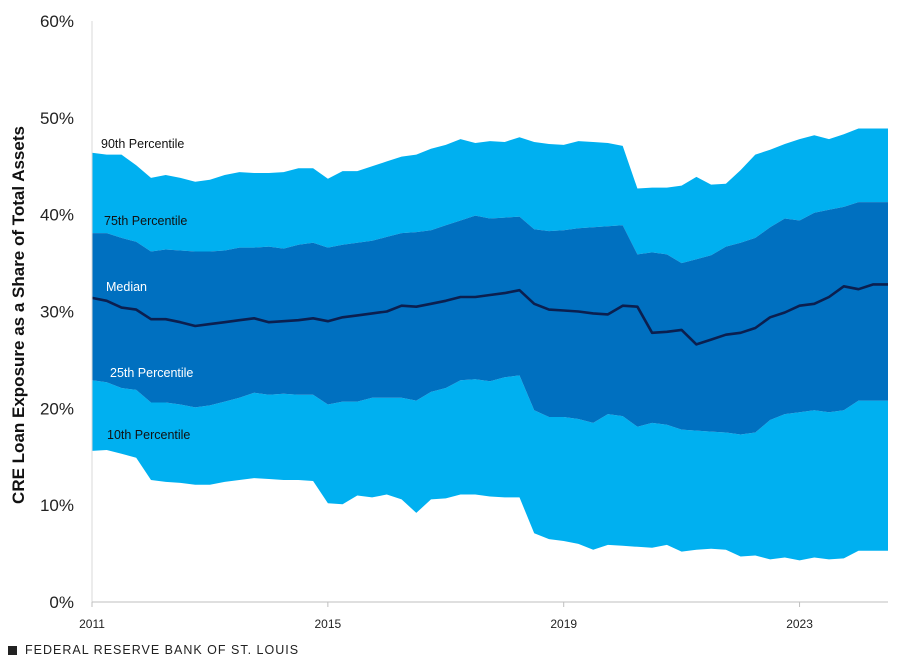  Describe the element at coordinates (145, 221) in the screenshot. I see `label-75th-percentile: 75th Percentile` at that location.